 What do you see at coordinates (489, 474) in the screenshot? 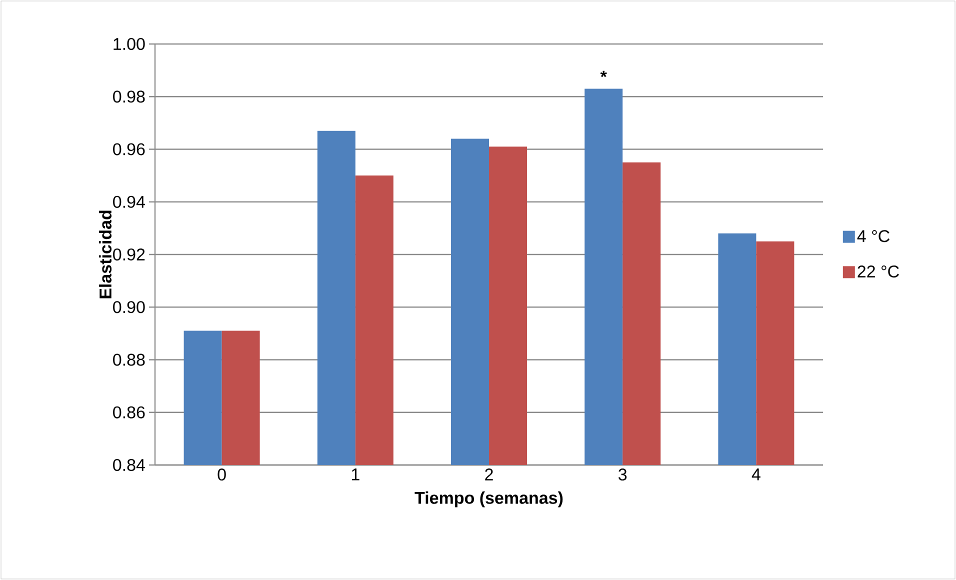
I see `x-tick-label: 2` at bounding box center [489, 474].